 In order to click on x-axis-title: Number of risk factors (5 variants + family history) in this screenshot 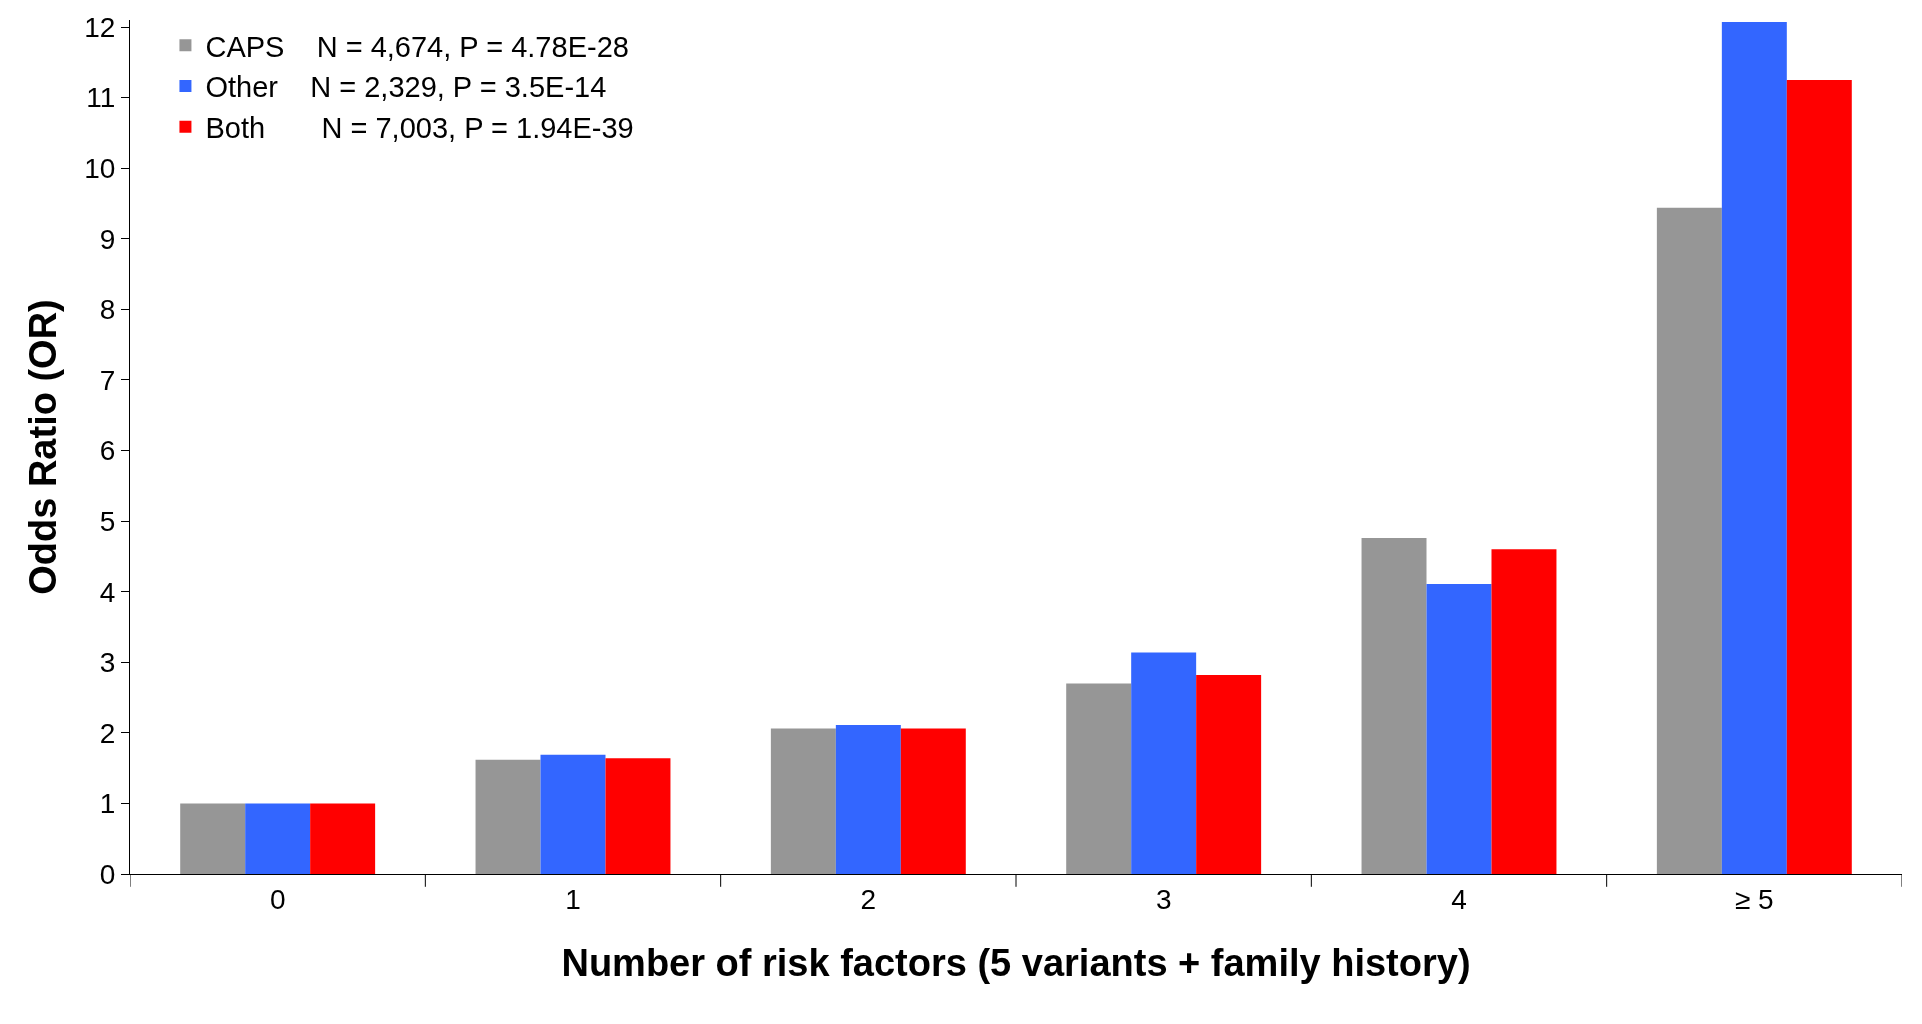, I will do `click(1016, 962)`.